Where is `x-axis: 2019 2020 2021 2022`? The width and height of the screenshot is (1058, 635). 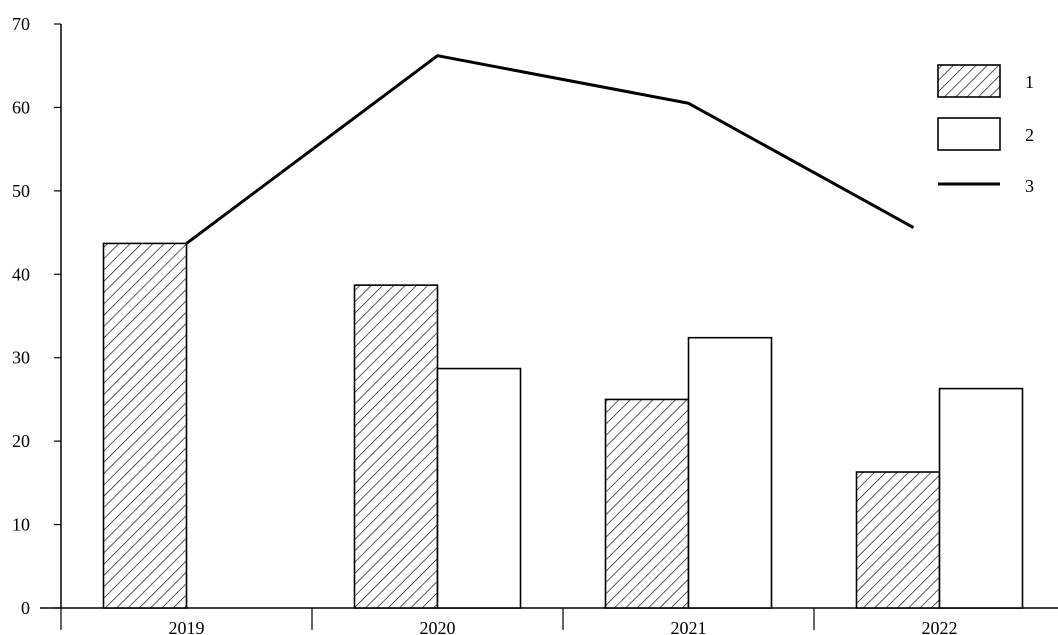 x-axis: 2019 2020 2021 2022 is located at coordinates (549, 621).